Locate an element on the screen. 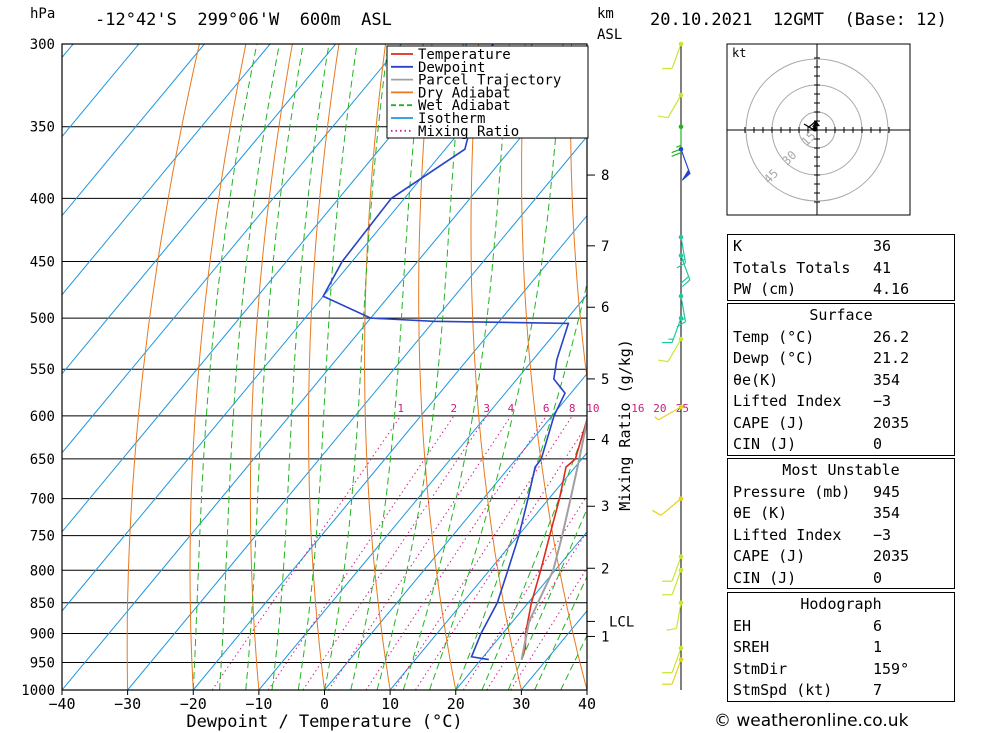 The image size is (1000, 733). mixing-ratio-axis-title: Mixing Ratio (g/kg) is located at coordinates (625, 425).